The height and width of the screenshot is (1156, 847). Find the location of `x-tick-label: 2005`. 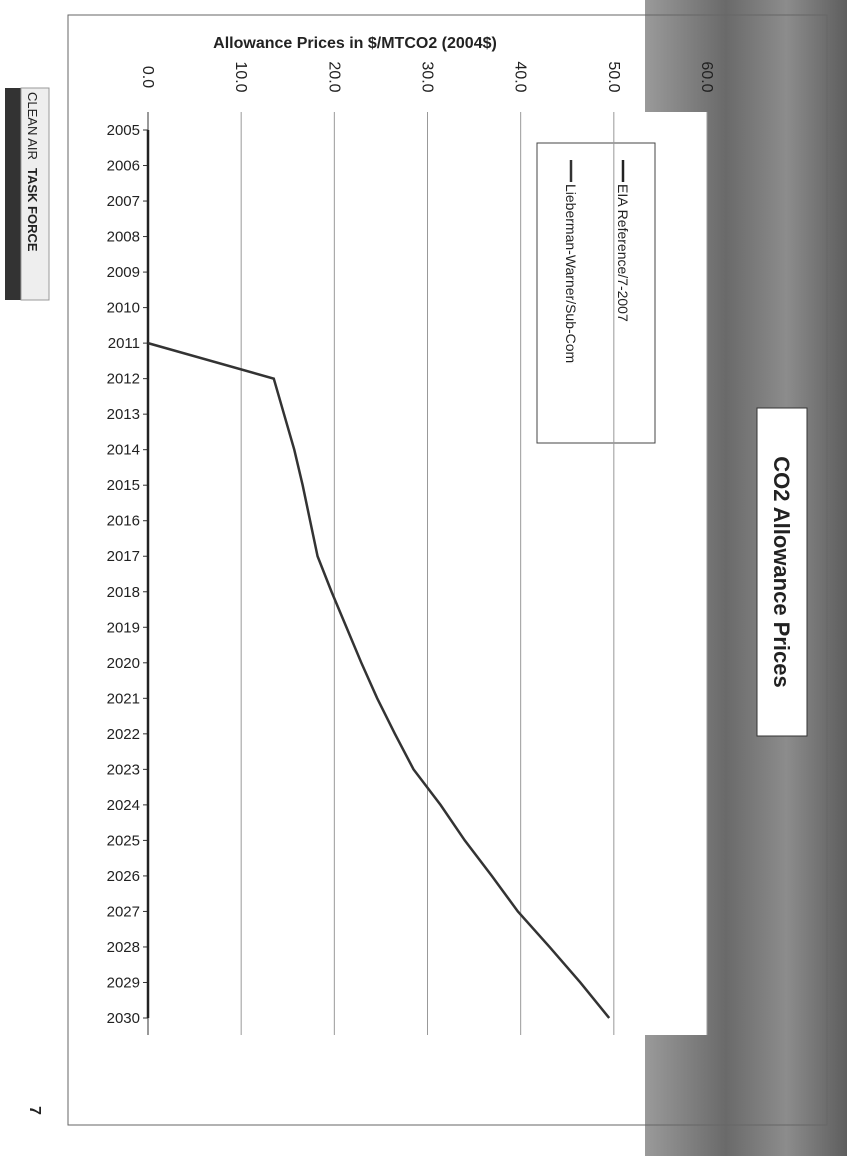

x-tick-label: 2005 is located at coordinates (123, 130).